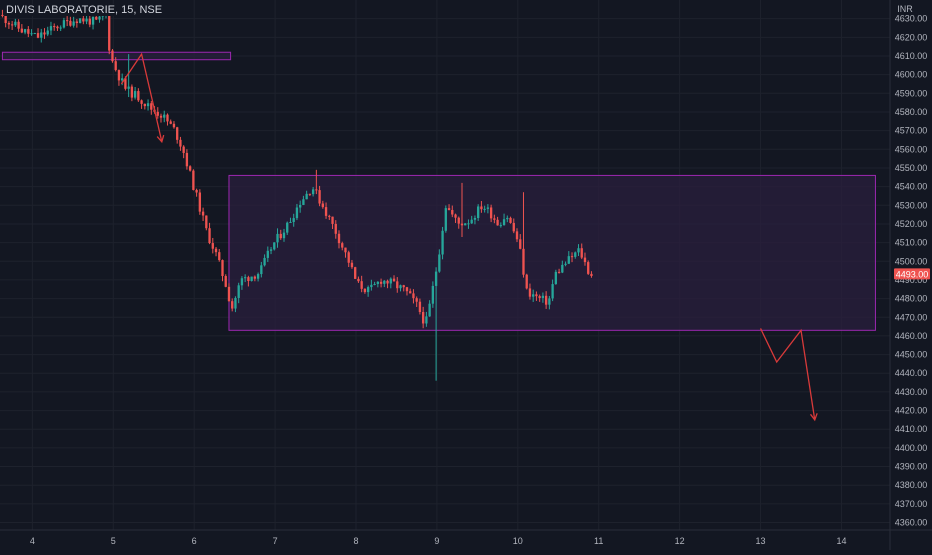 The height and width of the screenshot is (555, 932). What do you see at coordinates (275, 541) in the screenshot?
I see `time-tick-label: 7` at bounding box center [275, 541].